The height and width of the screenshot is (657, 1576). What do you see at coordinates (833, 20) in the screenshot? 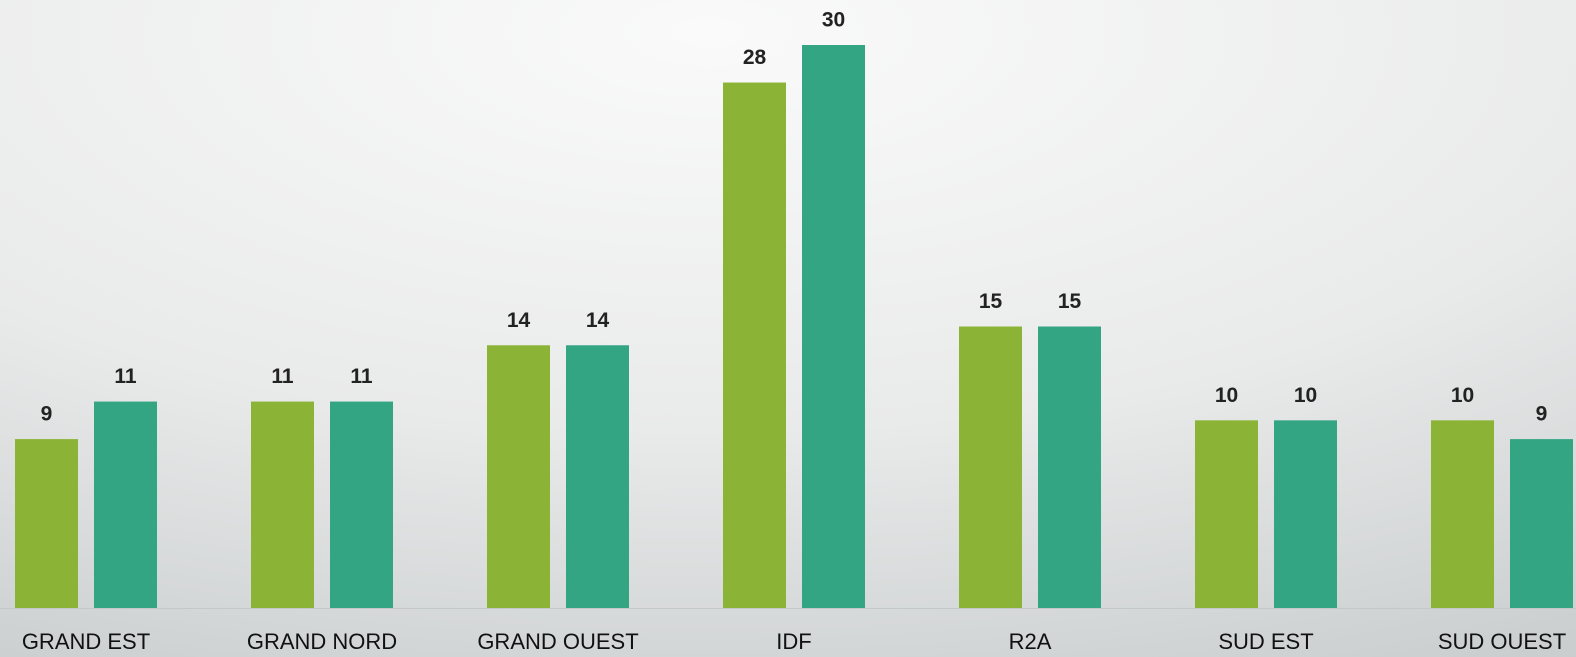
I see `value-label: 30` at bounding box center [833, 20].